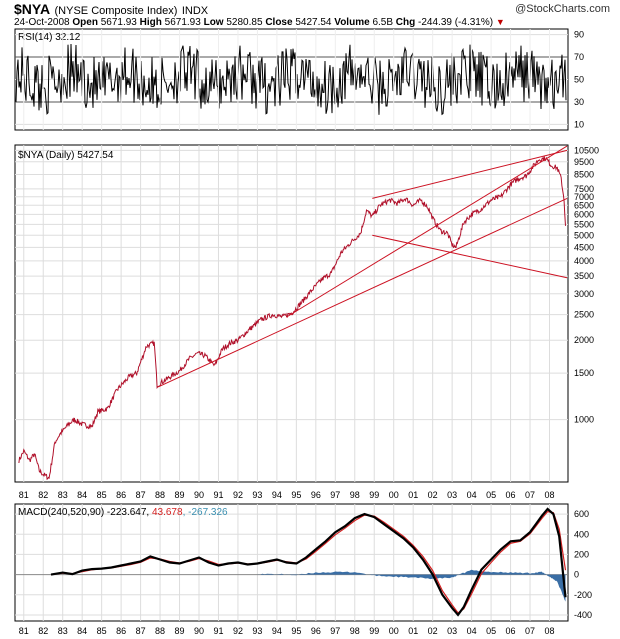 The height and width of the screenshot is (639, 620). Describe the element at coordinates (579, 80) in the screenshot. I see `rsi-tick-label: 50` at that location.